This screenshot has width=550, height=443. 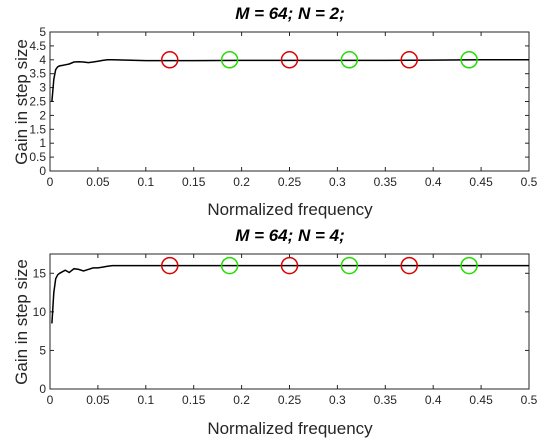 What do you see at coordinates (290, 13) in the screenshot?
I see `subplot-1-title: M = 64; N = 2;` at bounding box center [290, 13].